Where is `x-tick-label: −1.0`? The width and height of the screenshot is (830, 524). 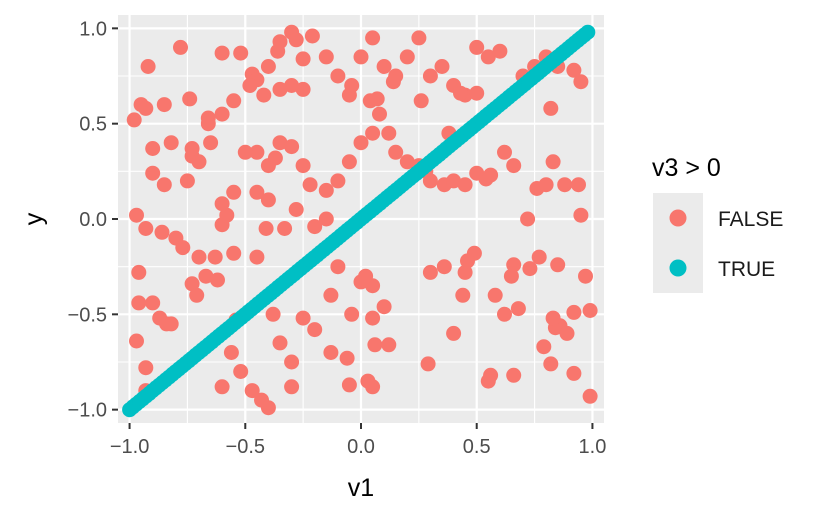
x-tick-label: −1.0 is located at coordinates (129, 447).